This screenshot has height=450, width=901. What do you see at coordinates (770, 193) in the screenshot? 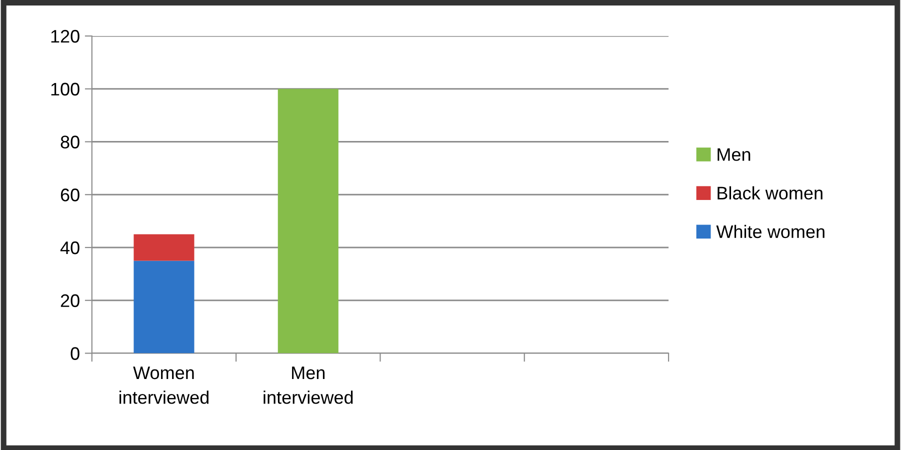
I see `legend-label: Black women` at bounding box center [770, 193].